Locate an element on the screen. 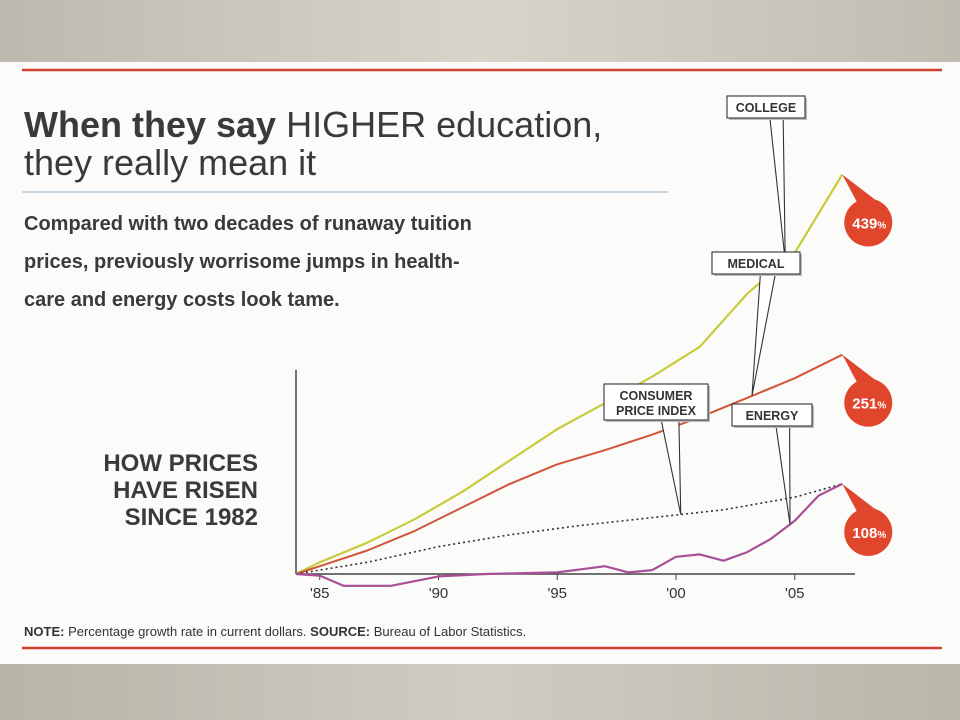 This screenshot has height=720, width=960. end-bubble-label-3: 108% is located at coordinates (869, 533).